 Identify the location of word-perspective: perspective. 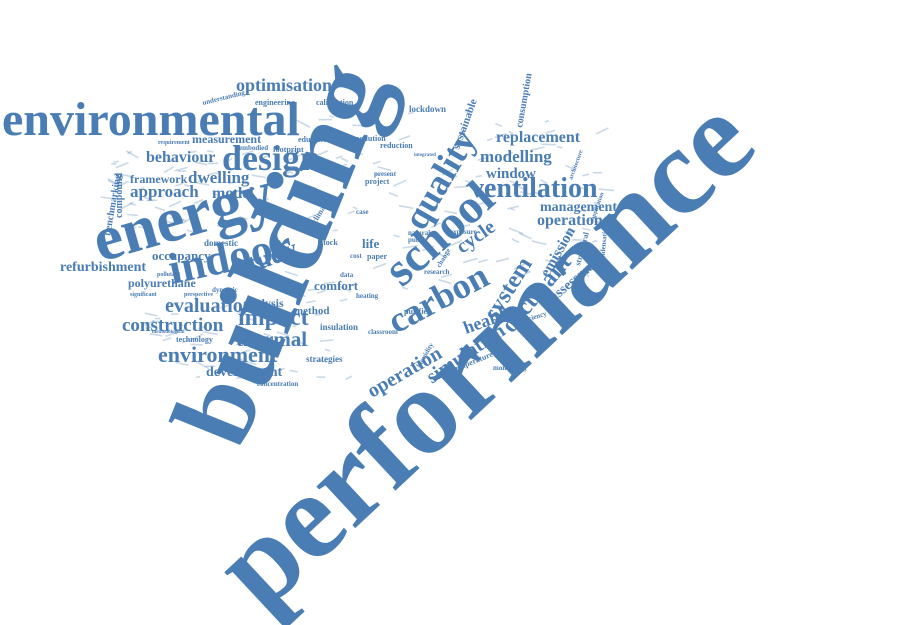
(198, 295).